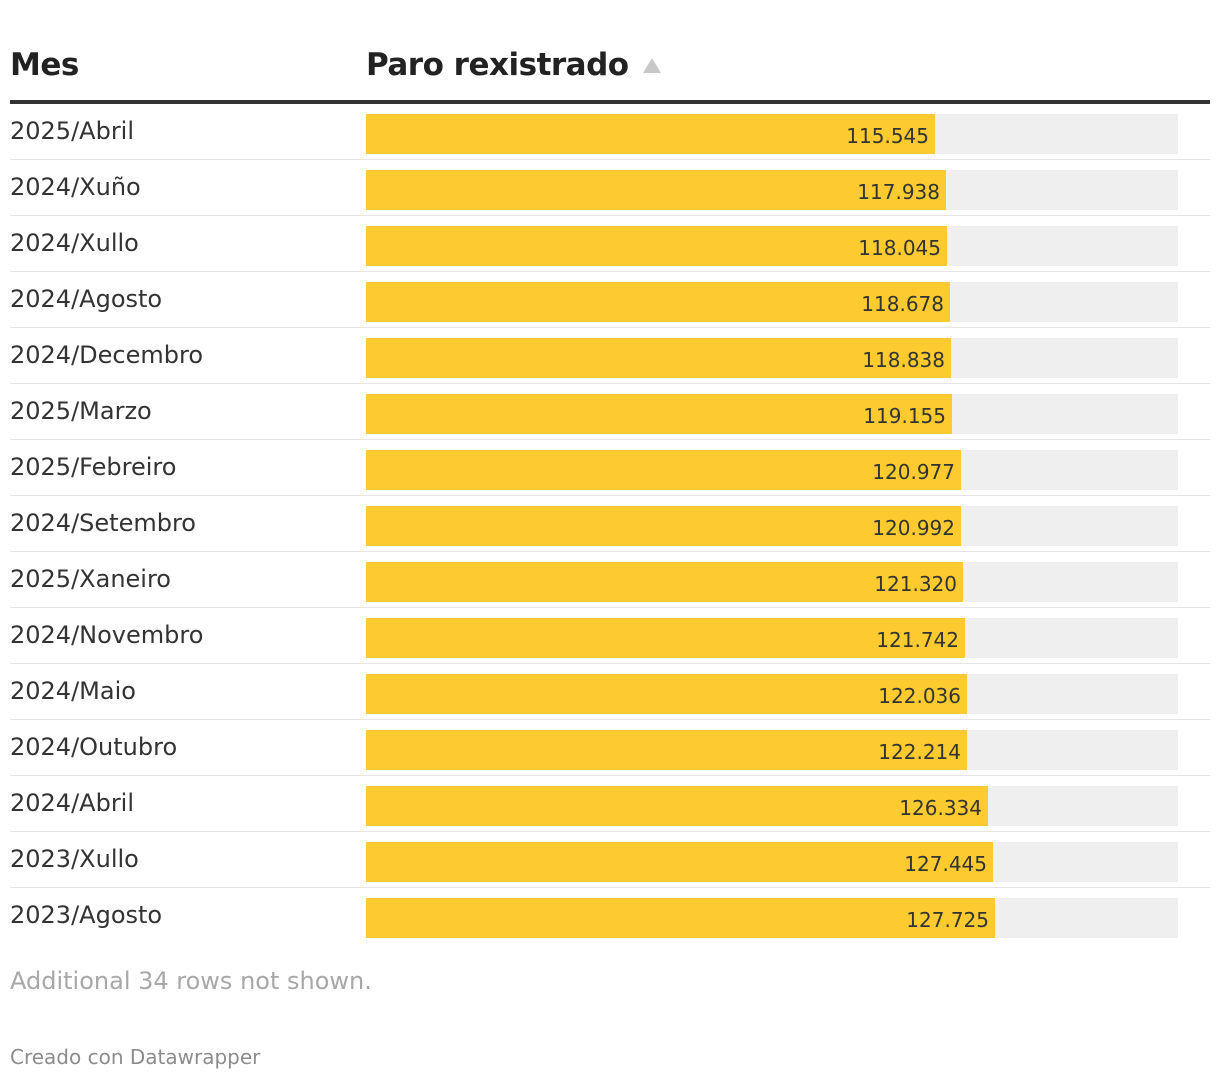 The height and width of the screenshot is (1082, 1220). I want to click on bar-track: 115.545, so click(772, 134).